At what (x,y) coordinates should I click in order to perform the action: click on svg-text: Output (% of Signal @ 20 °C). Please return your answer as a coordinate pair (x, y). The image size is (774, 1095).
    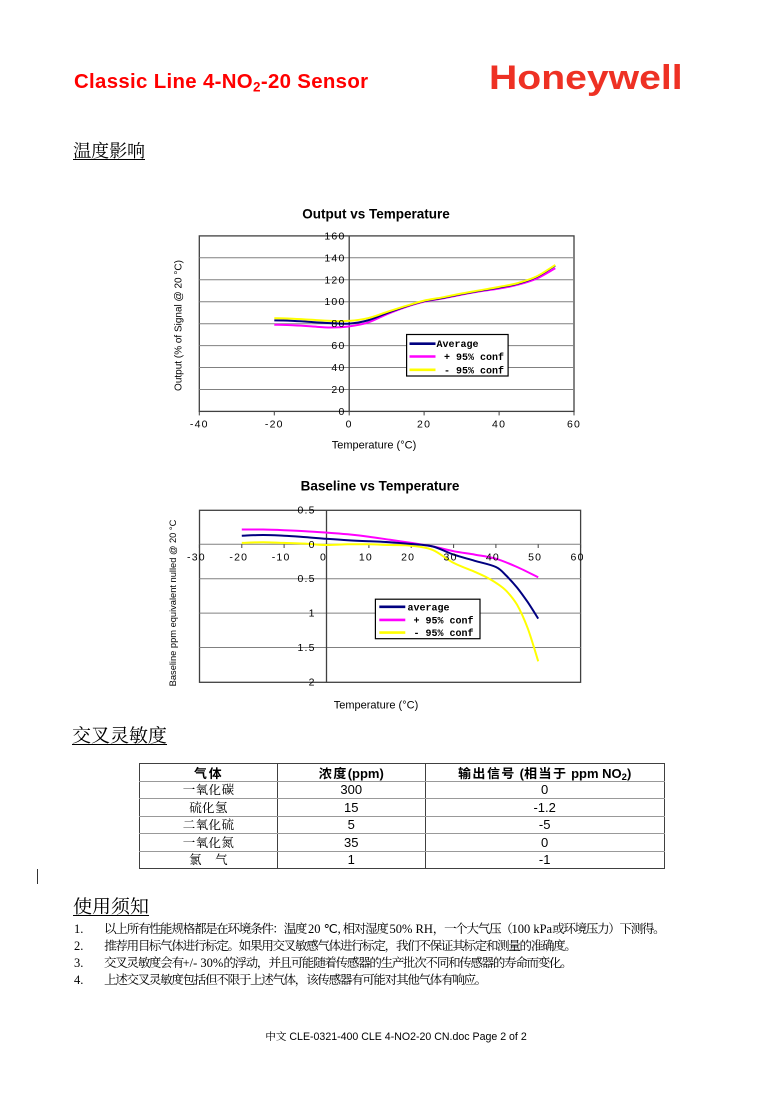
    Looking at the image, I should click on (179, 325).